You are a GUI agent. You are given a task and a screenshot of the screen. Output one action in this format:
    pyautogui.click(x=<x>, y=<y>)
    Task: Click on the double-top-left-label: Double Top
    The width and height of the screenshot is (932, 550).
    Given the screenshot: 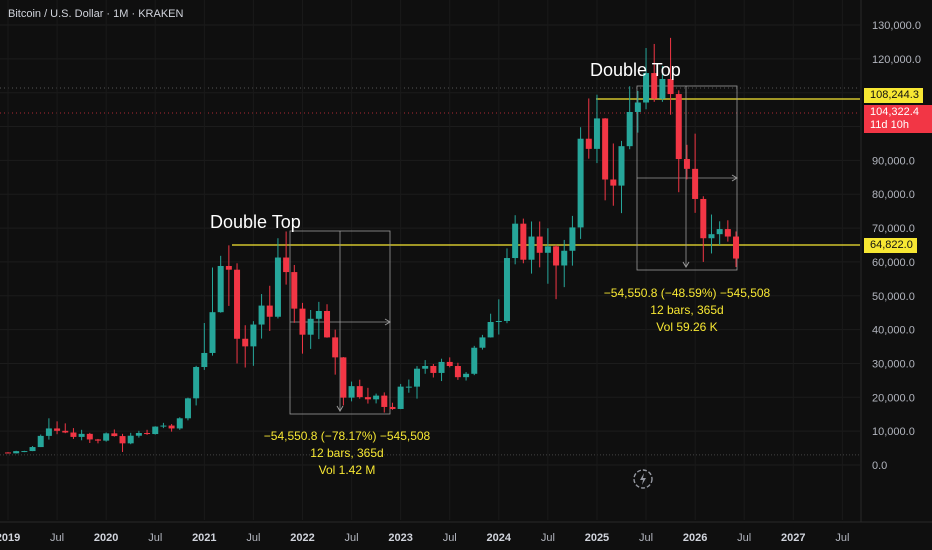 What is the action you would take?
    pyautogui.click(x=255, y=222)
    